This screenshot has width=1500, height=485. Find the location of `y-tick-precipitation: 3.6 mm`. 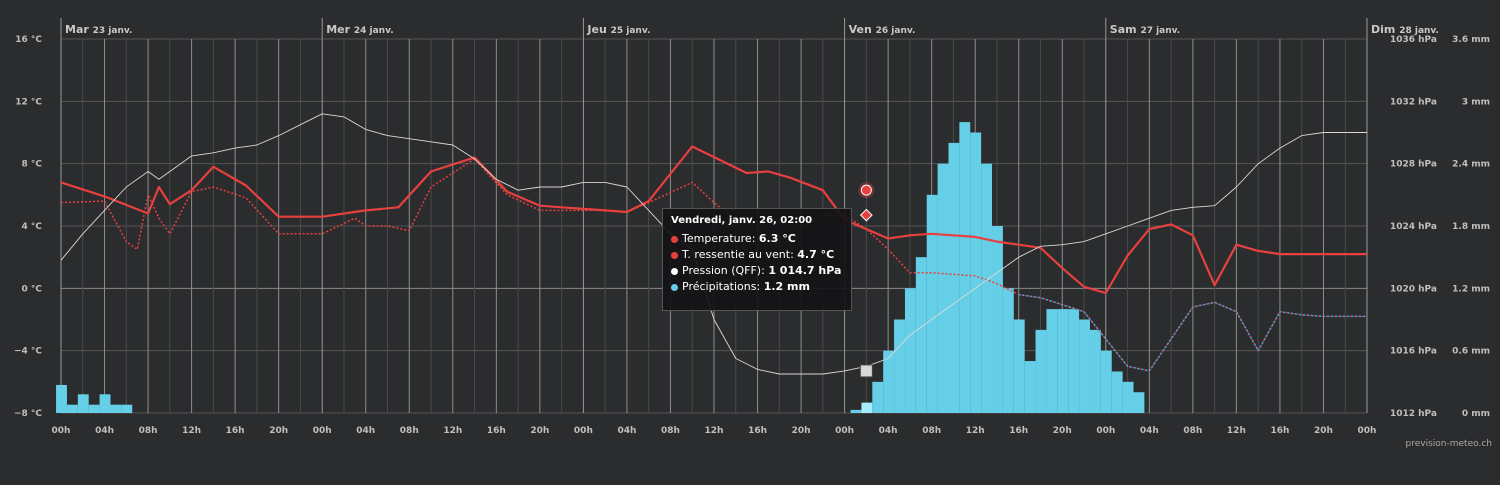

y-tick-precipitation: 3.6 mm is located at coordinates (1471, 40).